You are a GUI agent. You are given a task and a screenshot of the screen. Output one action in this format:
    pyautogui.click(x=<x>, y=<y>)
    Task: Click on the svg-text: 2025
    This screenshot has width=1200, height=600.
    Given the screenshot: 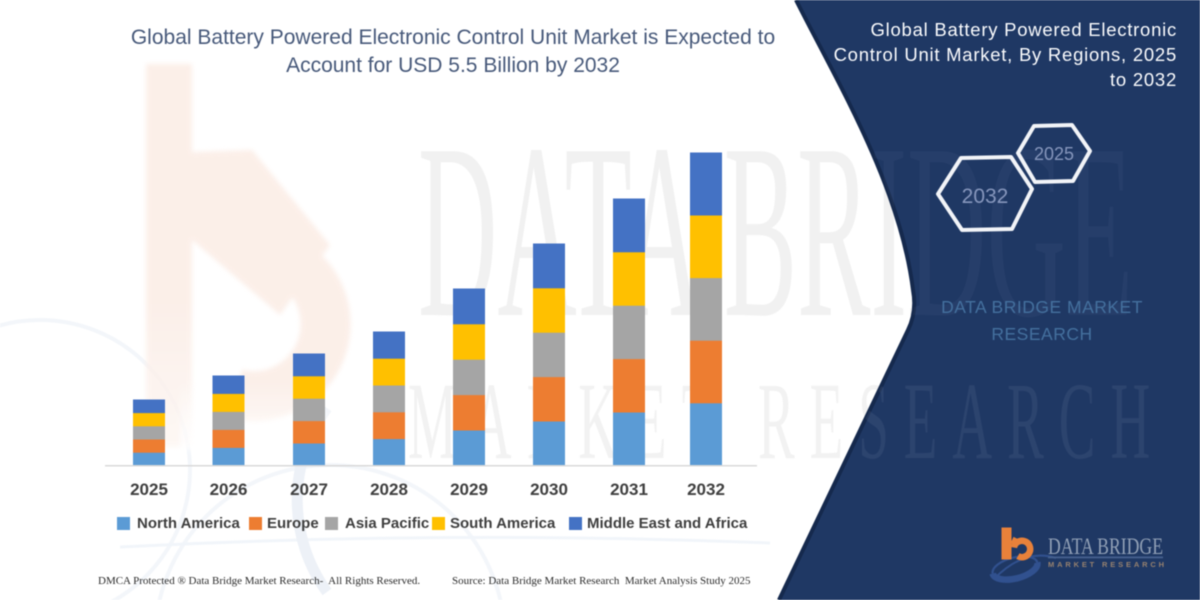 What is the action you would take?
    pyautogui.click(x=1054, y=154)
    